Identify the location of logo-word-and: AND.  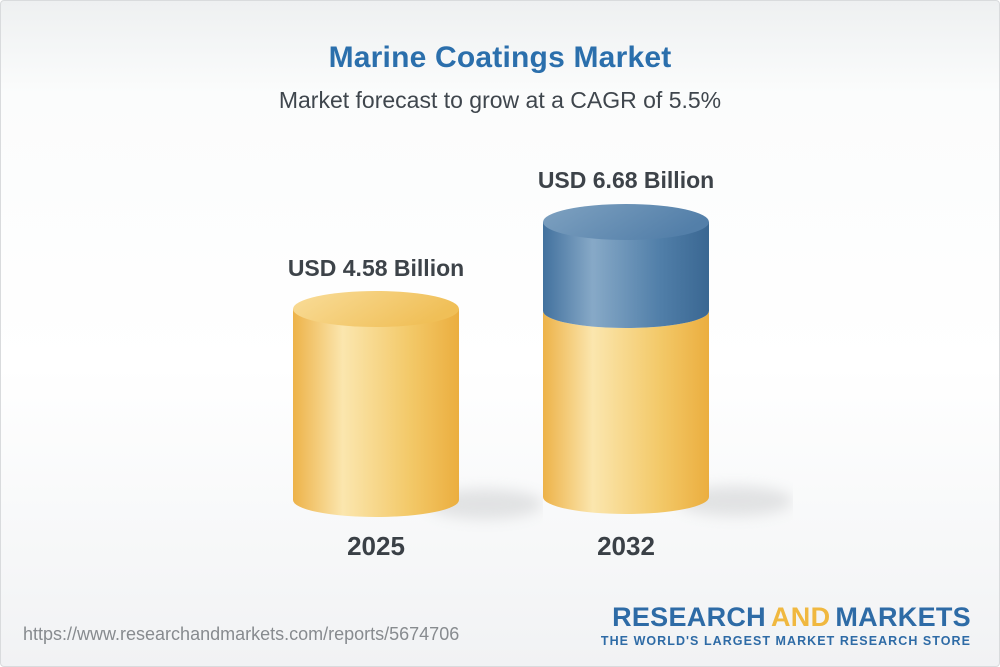
(800, 617).